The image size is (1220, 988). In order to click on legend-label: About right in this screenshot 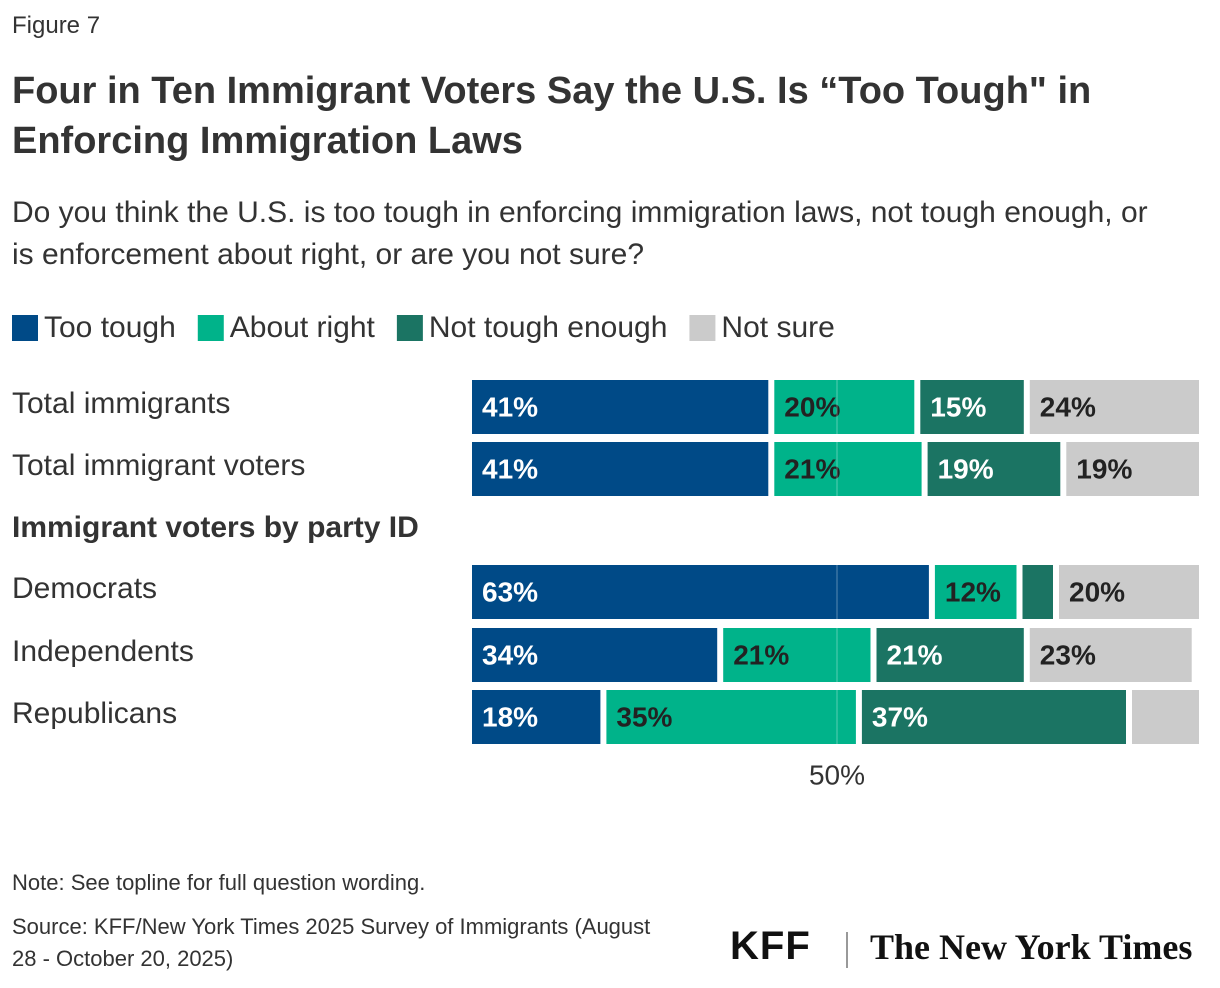, I will do `click(303, 327)`.